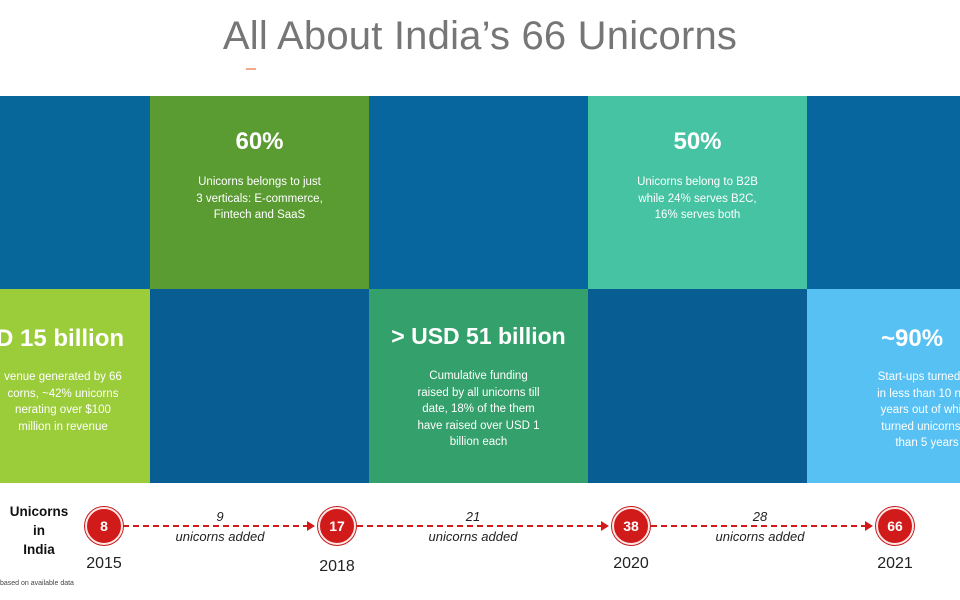  I want to click on desc-line: billion each, so click(478, 442).